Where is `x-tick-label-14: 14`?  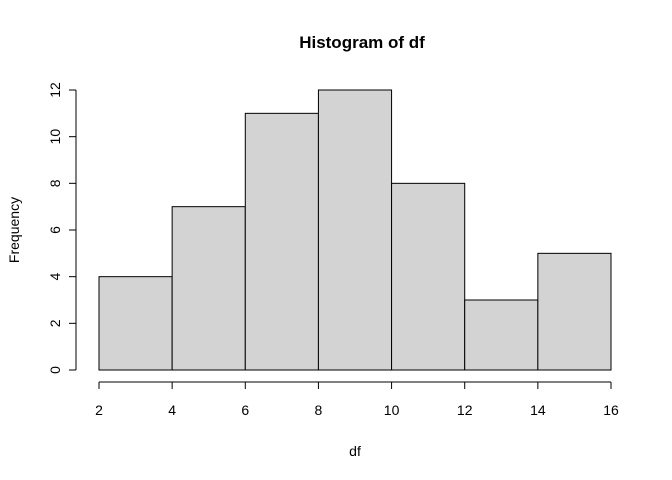
x-tick-label-14: 14 is located at coordinates (538, 410).